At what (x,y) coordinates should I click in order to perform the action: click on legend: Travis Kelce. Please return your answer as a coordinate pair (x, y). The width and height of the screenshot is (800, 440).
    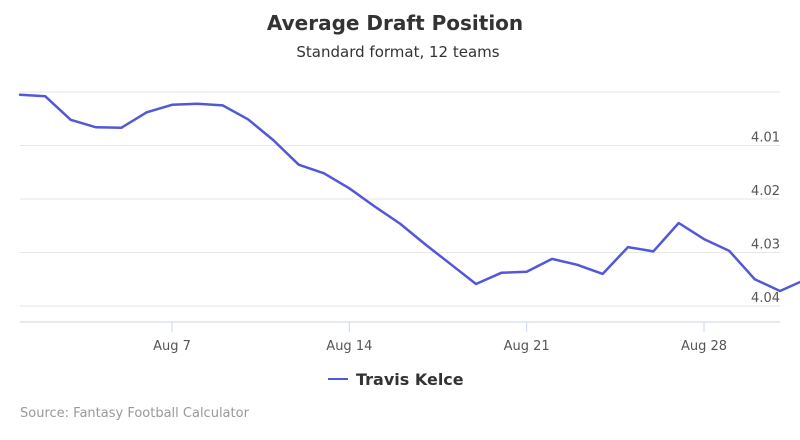
    Looking at the image, I should click on (396, 379).